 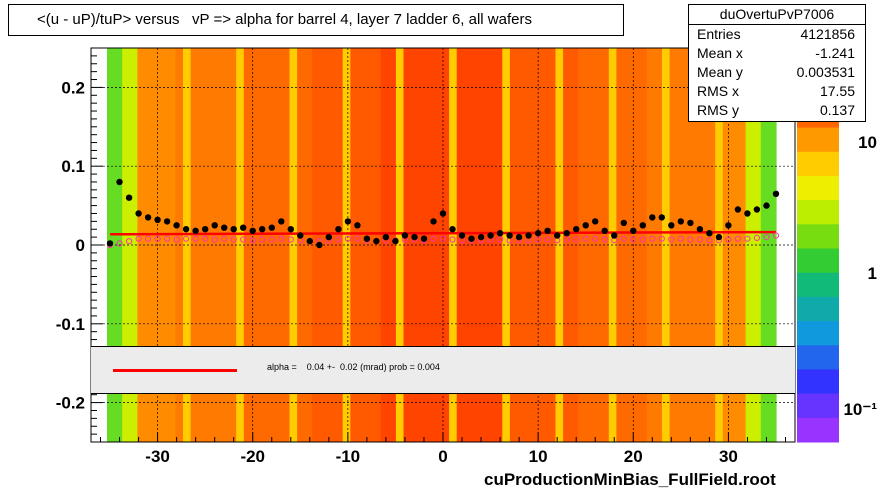 What do you see at coordinates (175, 370) in the screenshot?
I see `legend-line-swatch` at bounding box center [175, 370].